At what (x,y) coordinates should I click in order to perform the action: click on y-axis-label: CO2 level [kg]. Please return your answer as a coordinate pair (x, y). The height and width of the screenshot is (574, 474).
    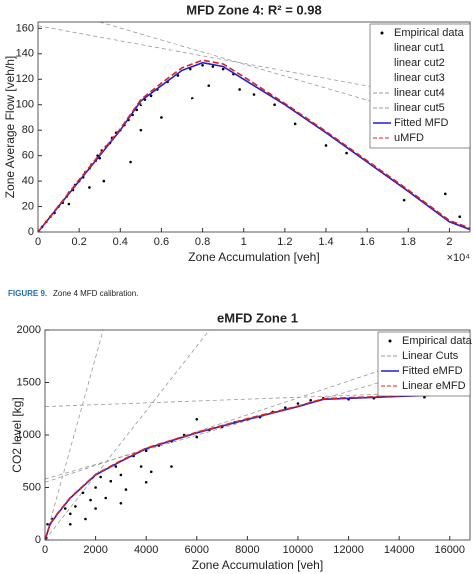
    Looking at the image, I should click on (17, 434).